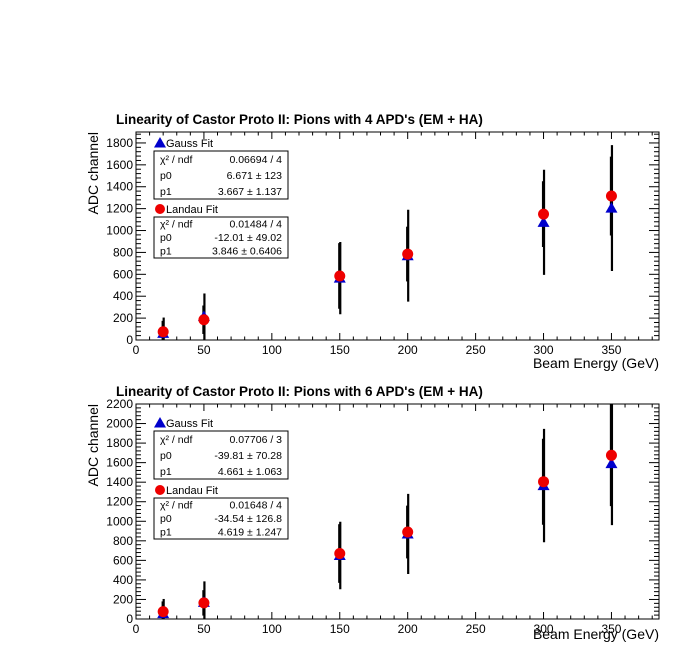  What do you see at coordinates (248, 238) in the screenshot?
I see `stats-value: -12.01 ± 49.02` at bounding box center [248, 238].